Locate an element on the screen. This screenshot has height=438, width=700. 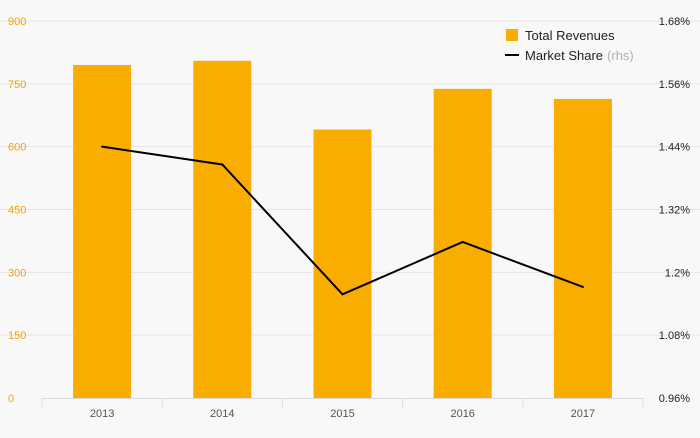
x-tick-label: 2013 is located at coordinates (102, 414).